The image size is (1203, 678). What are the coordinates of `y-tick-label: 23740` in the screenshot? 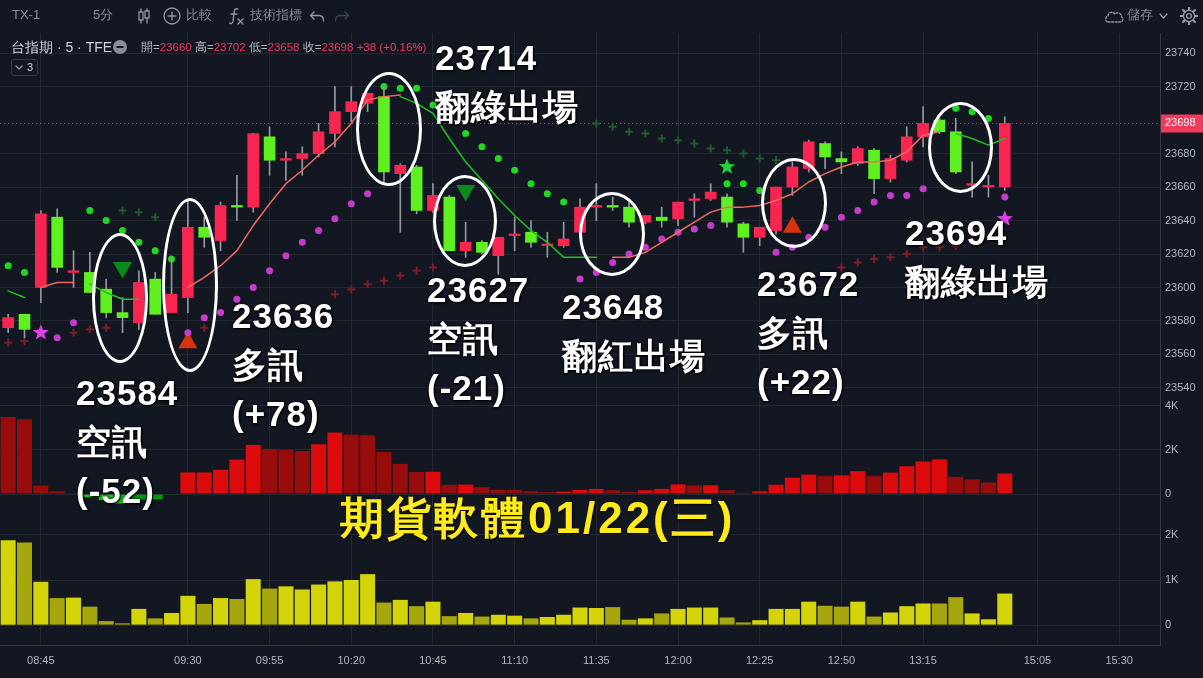 It's located at (1180, 52).